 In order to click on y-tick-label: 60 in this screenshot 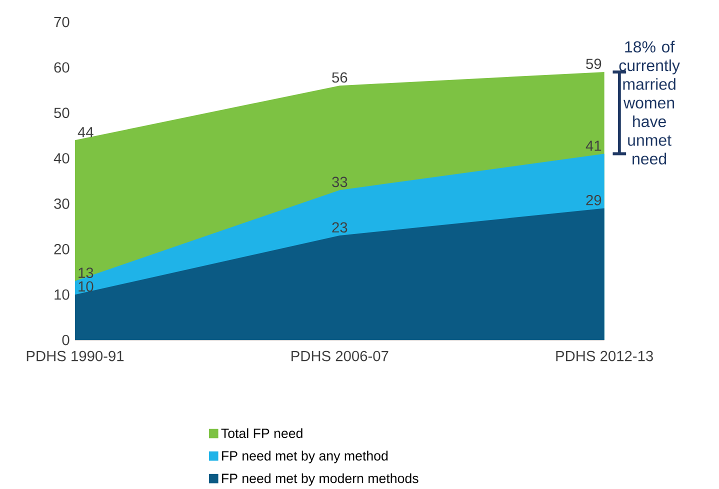, I will do `click(62, 67)`.